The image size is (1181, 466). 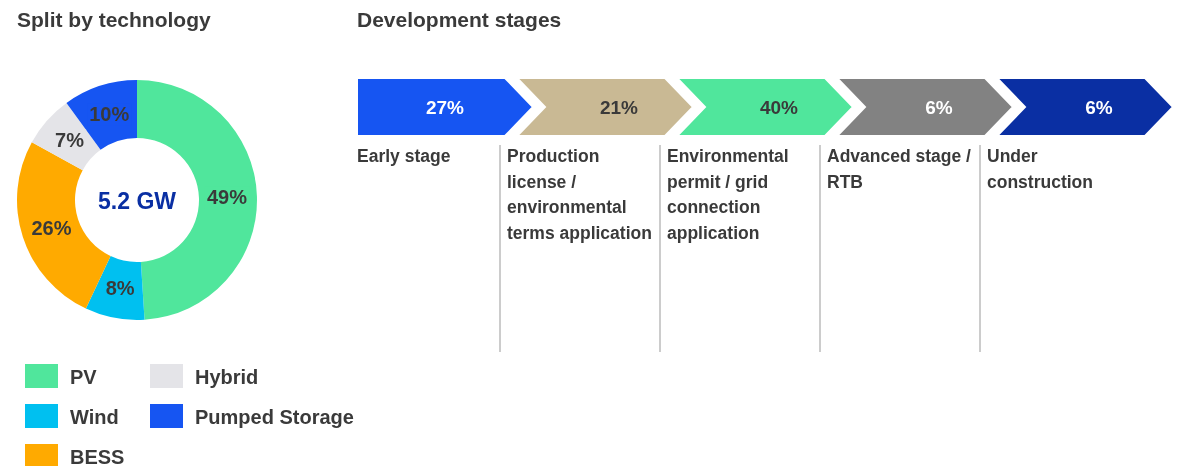 What do you see at coordinates (459, 19) in the screenshot?
I see `text: Development stages` at bounding box center [459, 19].